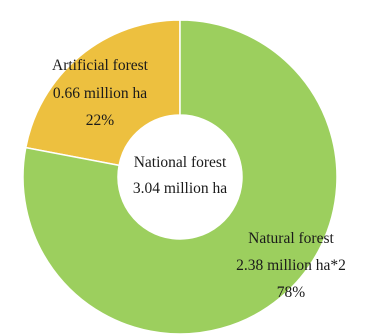  I want to click on center-label-title: National forest, so click(180, 162).